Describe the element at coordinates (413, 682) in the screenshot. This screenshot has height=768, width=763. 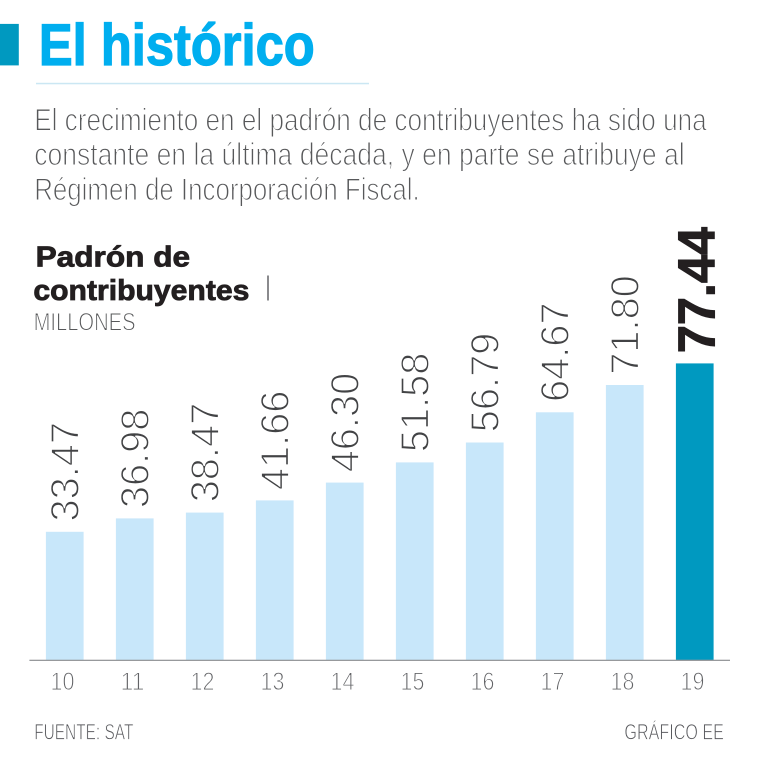
I see `svg-text: 15` at that location.